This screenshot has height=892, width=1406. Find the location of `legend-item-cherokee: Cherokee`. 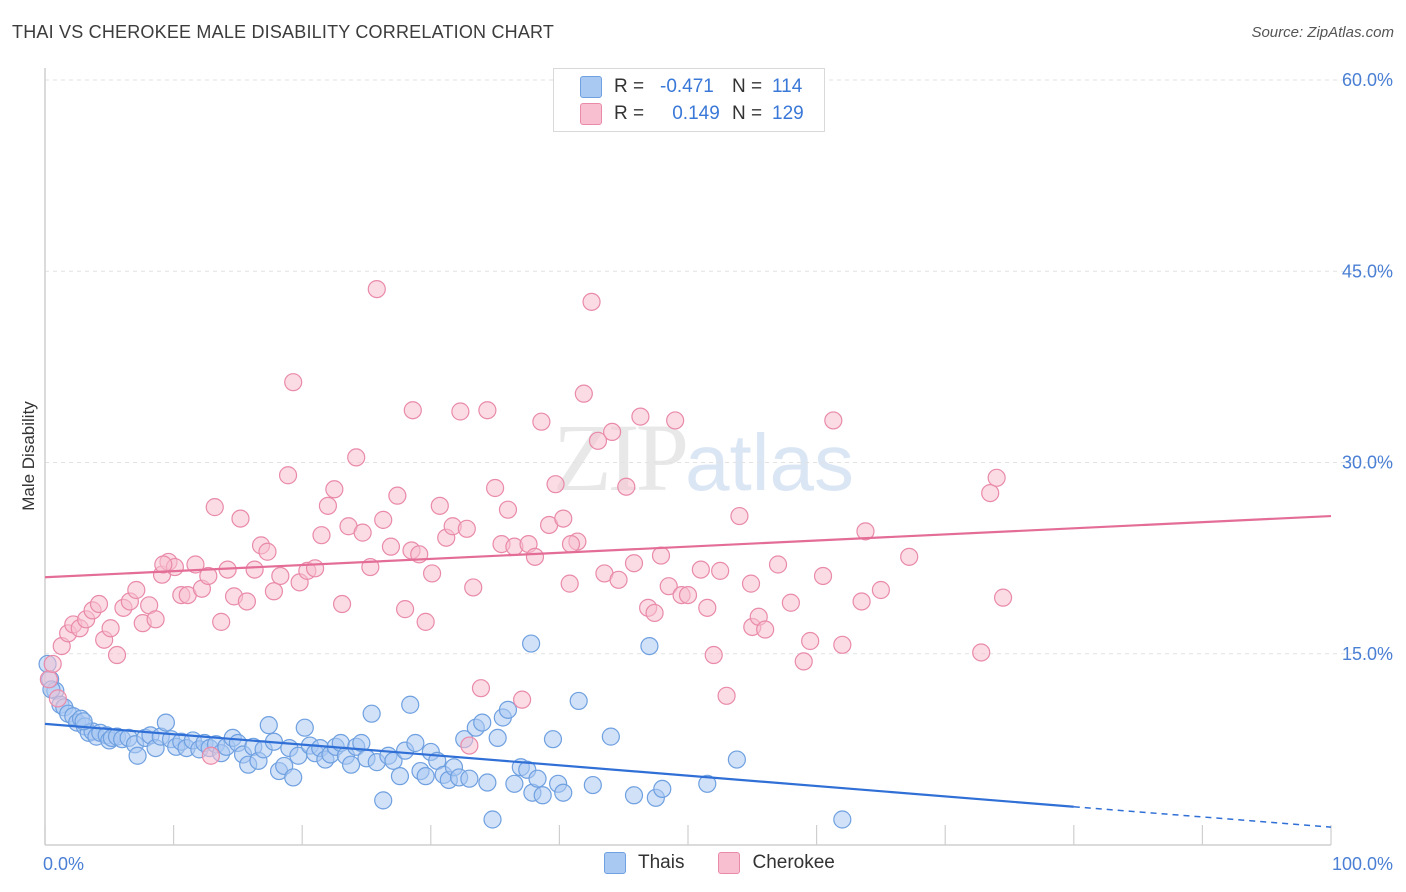

legend-item-cherokee: Cherokee is located at coordinates (776, 863).